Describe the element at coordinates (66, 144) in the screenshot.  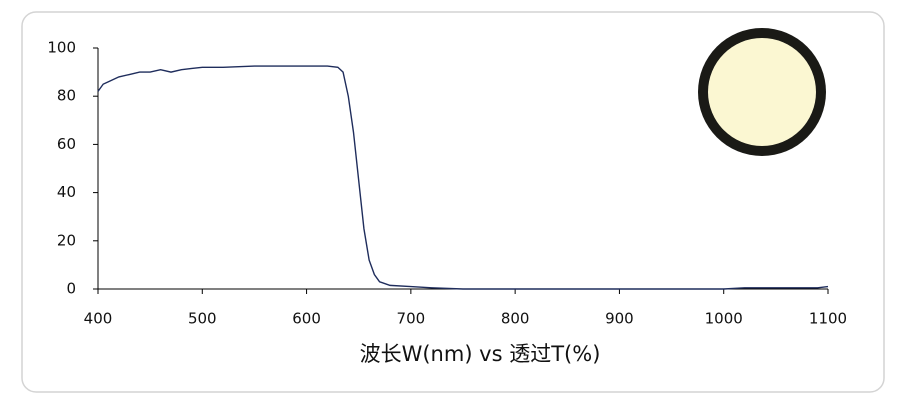
I see `y-tick-label: 60` at that location.